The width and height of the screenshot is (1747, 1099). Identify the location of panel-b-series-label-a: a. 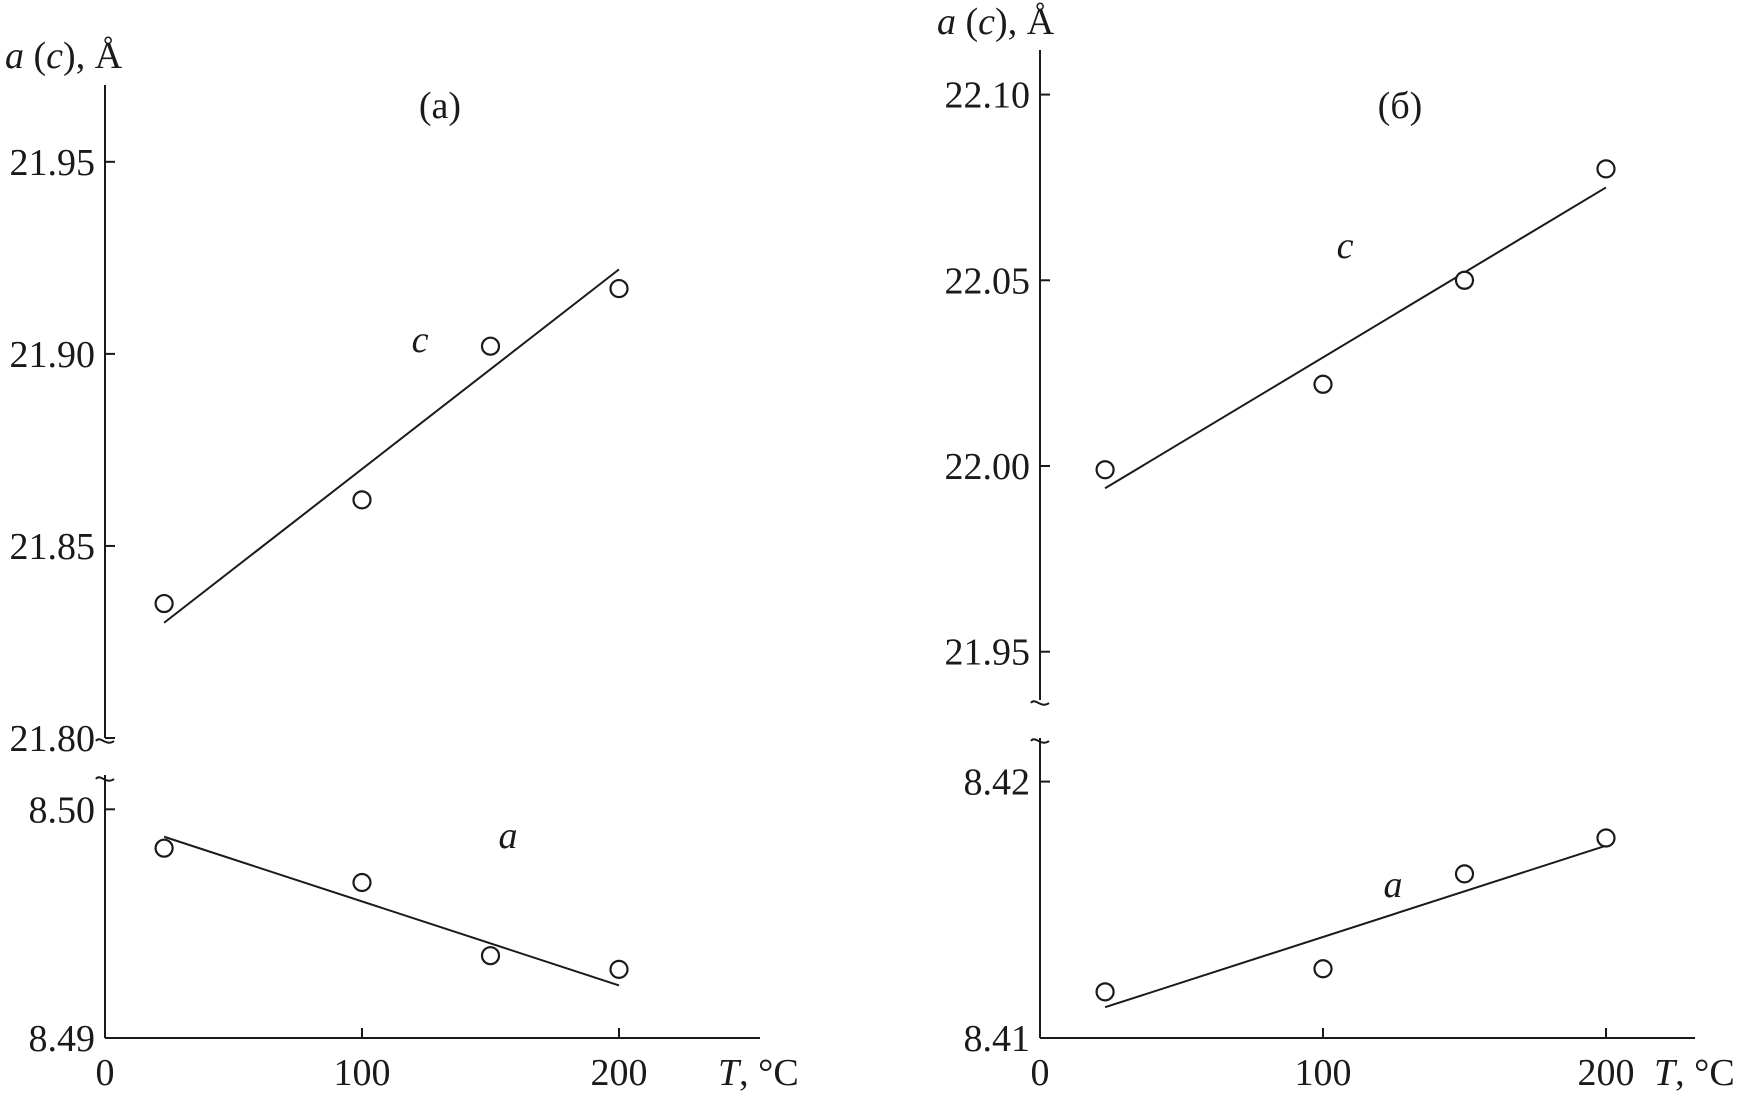
(1393, 885).